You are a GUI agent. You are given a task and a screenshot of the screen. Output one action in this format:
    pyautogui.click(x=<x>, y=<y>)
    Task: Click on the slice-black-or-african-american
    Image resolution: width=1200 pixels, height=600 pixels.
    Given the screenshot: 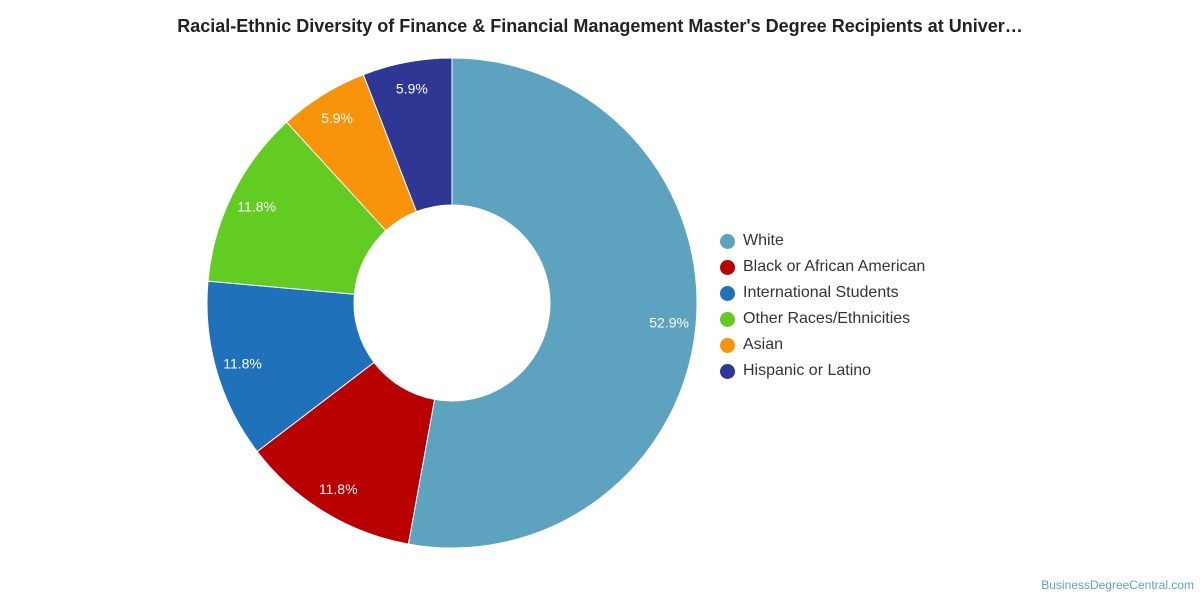 What is the action you would take?
    pyautogui.click(x=346, y=453)
    